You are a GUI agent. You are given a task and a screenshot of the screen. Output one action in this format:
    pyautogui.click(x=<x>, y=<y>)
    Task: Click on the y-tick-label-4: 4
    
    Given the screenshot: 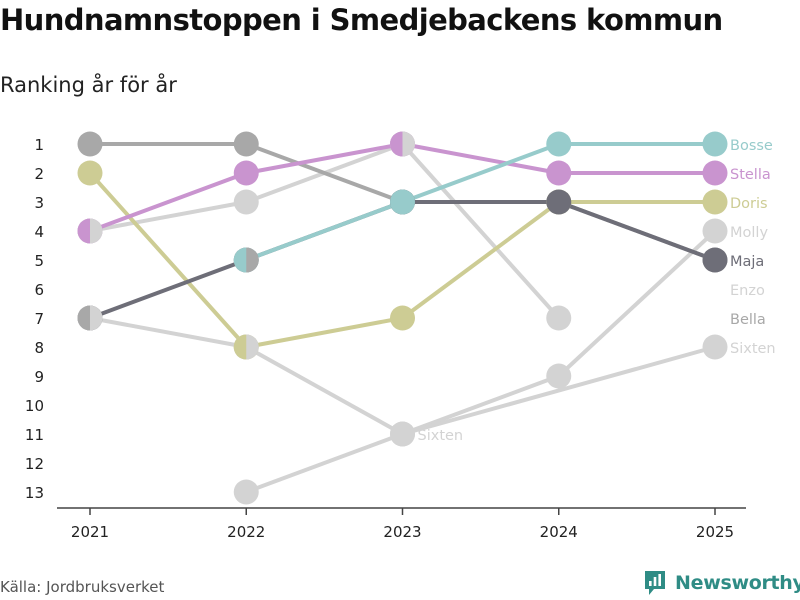 What is the action you would take?
    pyautogui.click(x=39, y=232)
    